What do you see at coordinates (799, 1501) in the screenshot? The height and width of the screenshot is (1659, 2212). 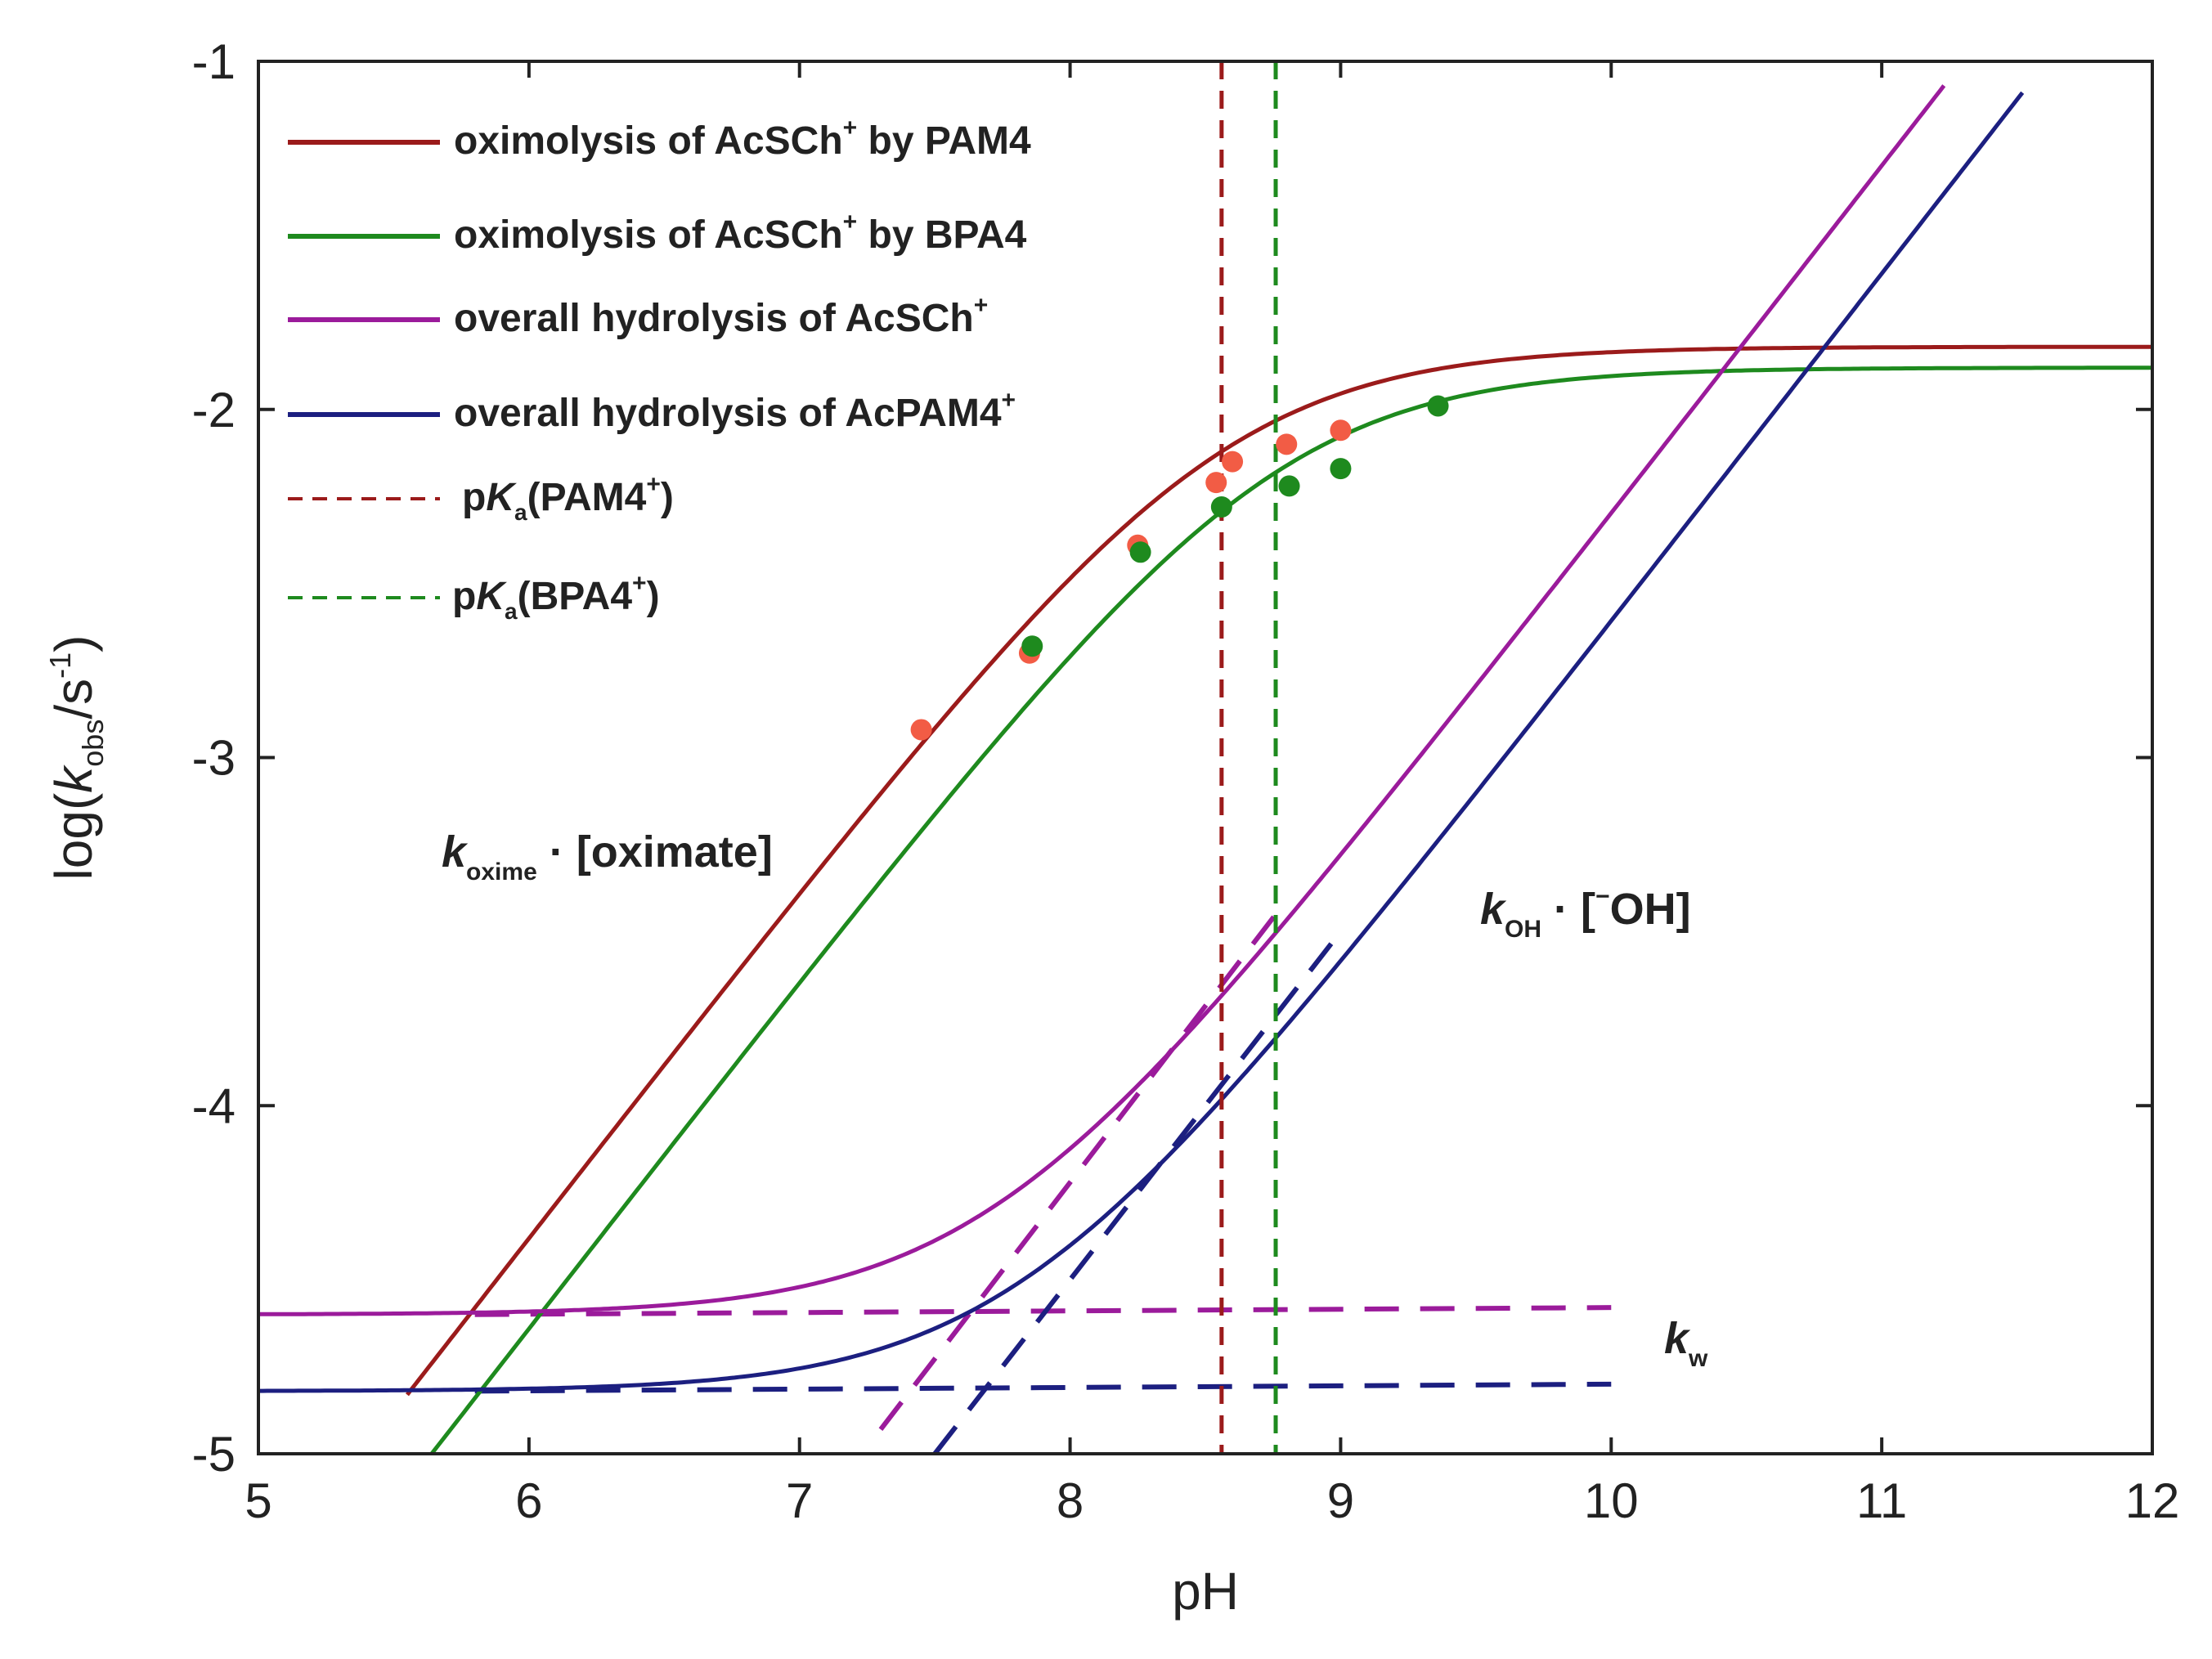 I see `x-tick-label: 7` at bounding box center [799, 1501].